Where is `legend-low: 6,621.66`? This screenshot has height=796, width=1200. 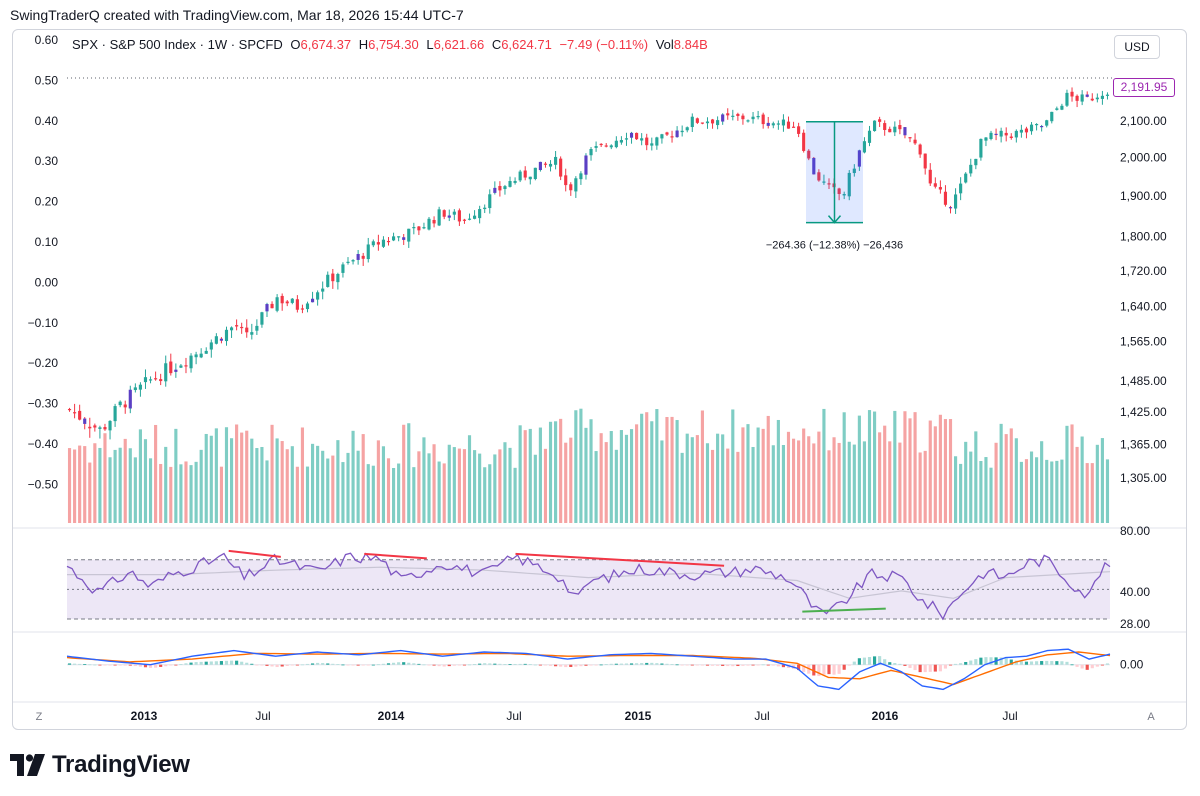 legend-low: 6,621.66 is located at coordinates (459, 44).